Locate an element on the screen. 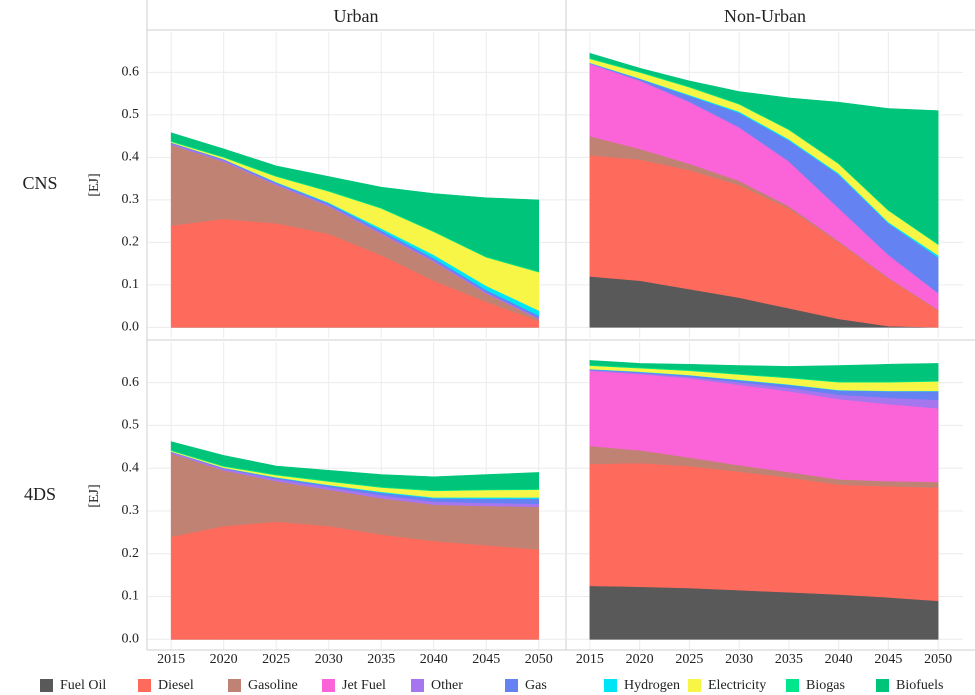 This screenshot has width=975, height=695. row-label: 4DS is located at coordinates (40, 494).